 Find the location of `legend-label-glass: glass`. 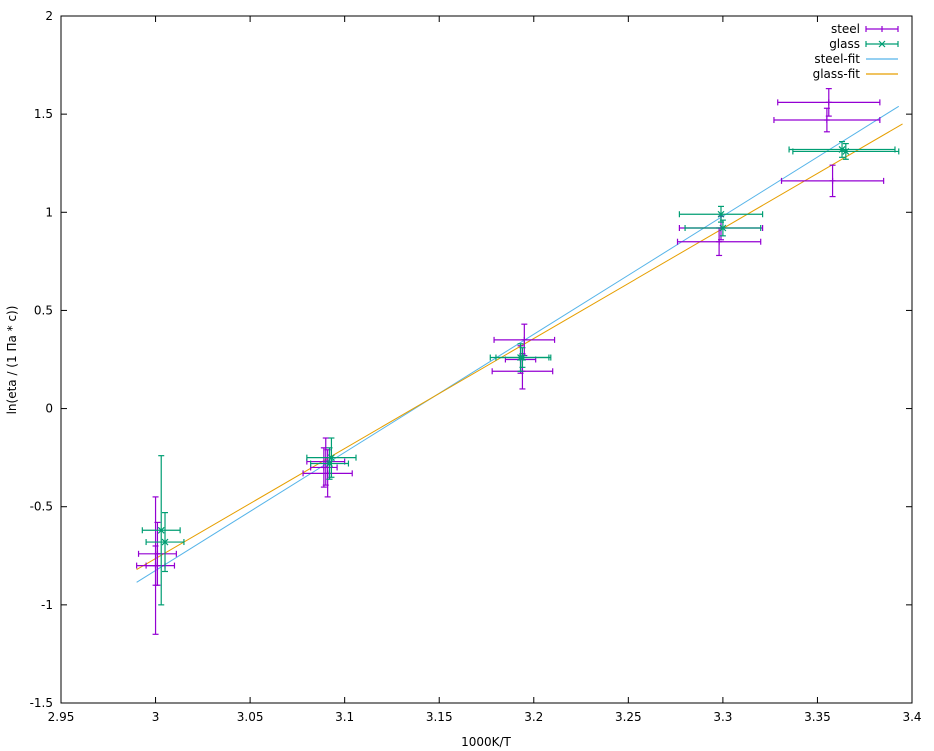

legend-label-glass: glass is located at coordinates (844, 44).